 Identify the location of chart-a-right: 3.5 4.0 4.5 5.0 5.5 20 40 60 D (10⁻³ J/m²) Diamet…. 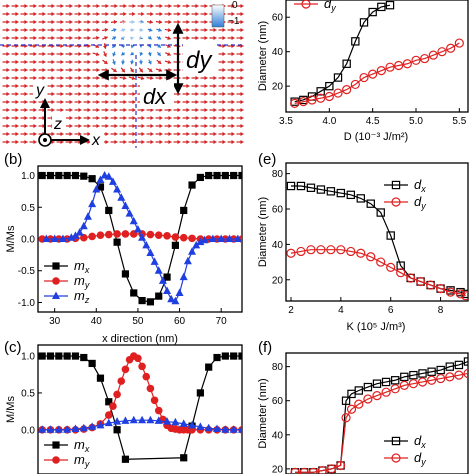
(363, 71).